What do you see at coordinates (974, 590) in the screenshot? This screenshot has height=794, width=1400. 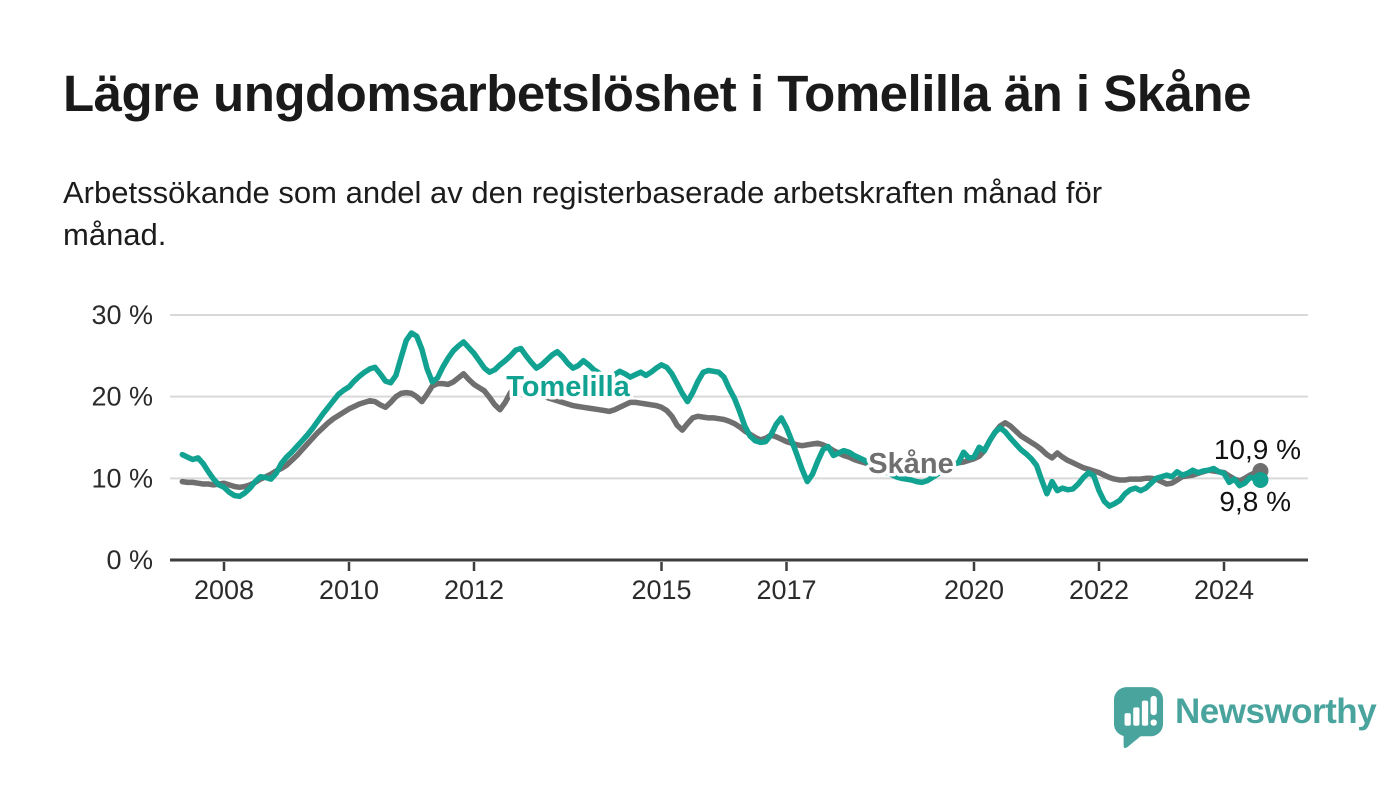 I see `x-tick-label: 2020` at bounding box center [974, 590].